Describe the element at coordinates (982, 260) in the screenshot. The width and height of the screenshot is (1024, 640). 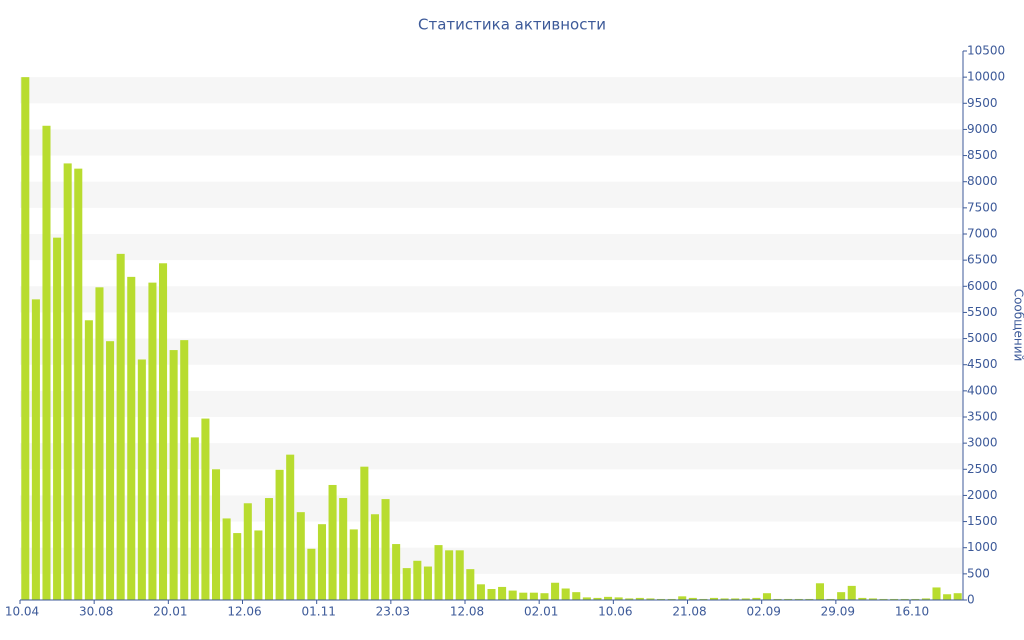
I see `y-tick-label: 6500` at that location.